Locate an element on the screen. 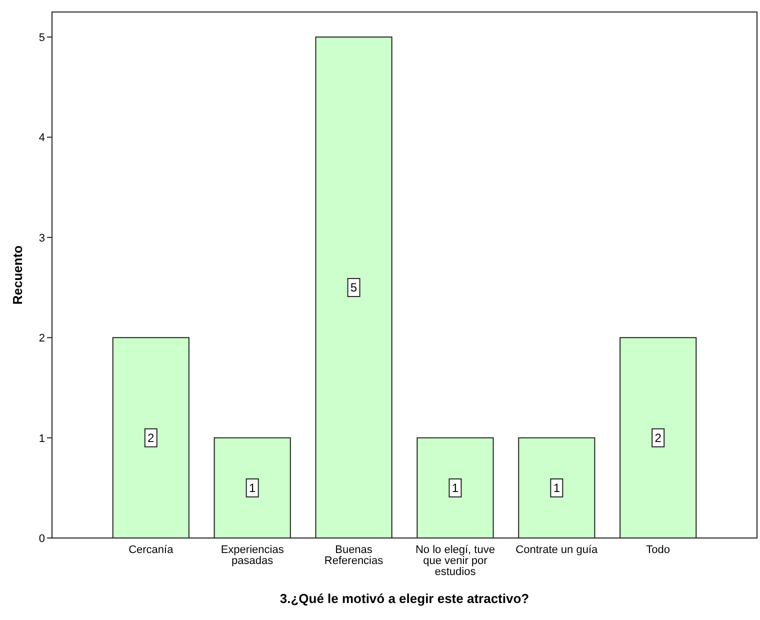 The width and height of the screenshot is (760, 620). x-axis-title: 3.¿Qué le motivó a elegir este atractivo? is located at coordinates (405, 598).